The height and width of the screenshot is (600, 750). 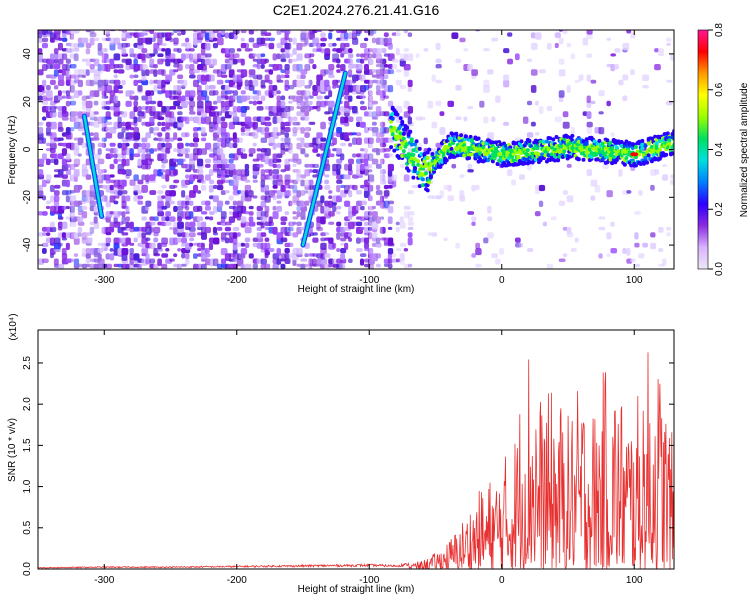 What do you see at coordinates (634, 154) in the screenshot?
I see `heatmap-peak` at bounding box center [634, 154].